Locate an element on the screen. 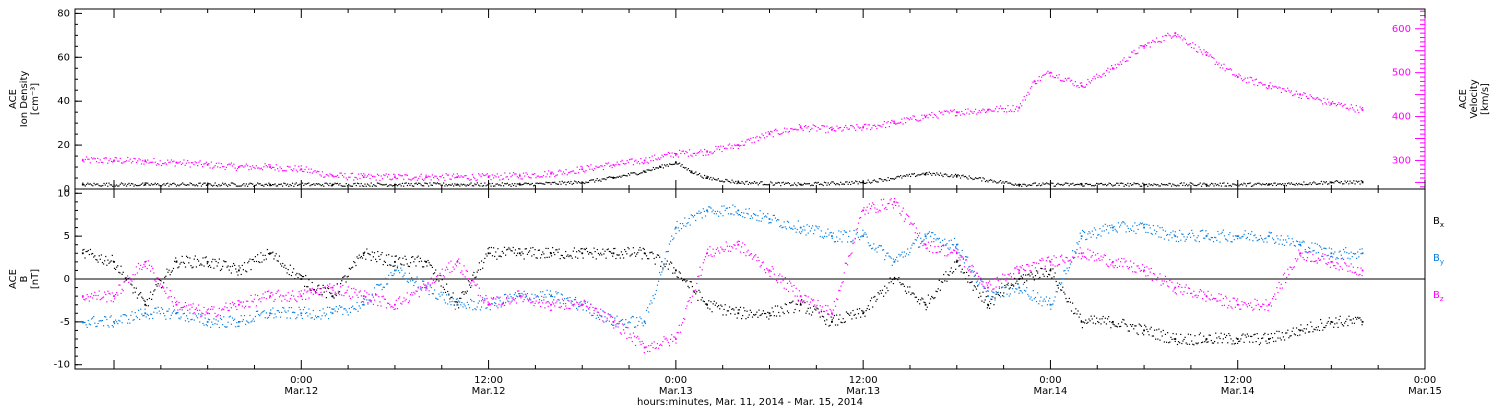  density-series-point is located at coordinates (738, 182).